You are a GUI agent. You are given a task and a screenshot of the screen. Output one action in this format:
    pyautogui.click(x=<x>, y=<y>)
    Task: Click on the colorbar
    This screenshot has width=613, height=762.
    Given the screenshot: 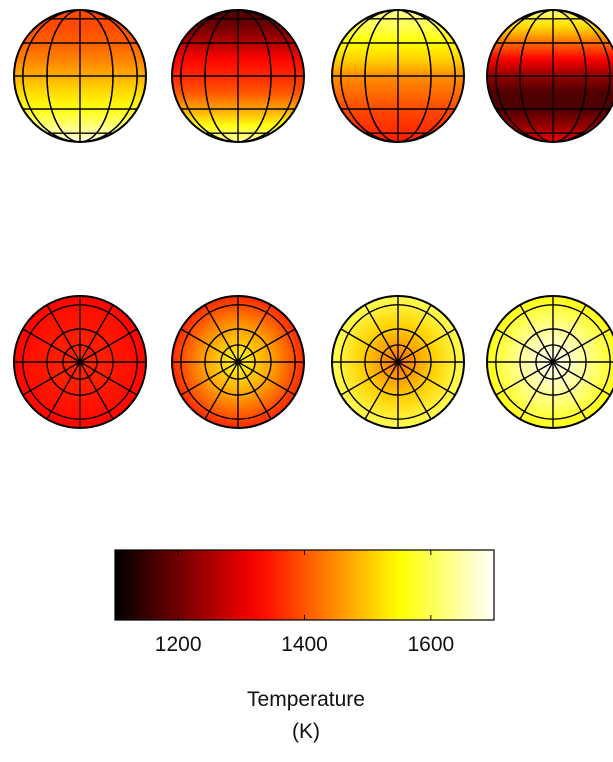 What is the action you would take?
    pyautogui.click(x=304, y=585)
    